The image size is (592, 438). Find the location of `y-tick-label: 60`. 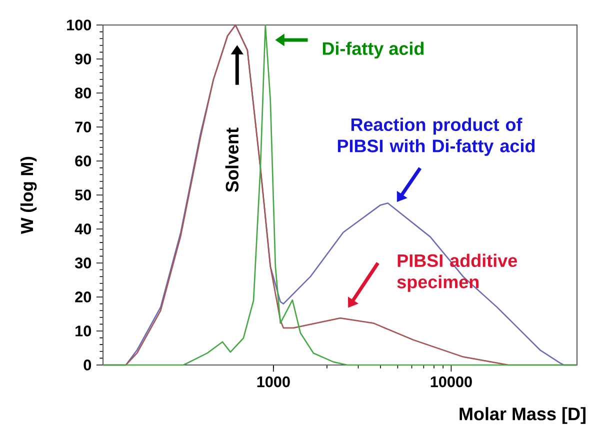

y-tick-label: 60 is located at coordinates (83, 161).